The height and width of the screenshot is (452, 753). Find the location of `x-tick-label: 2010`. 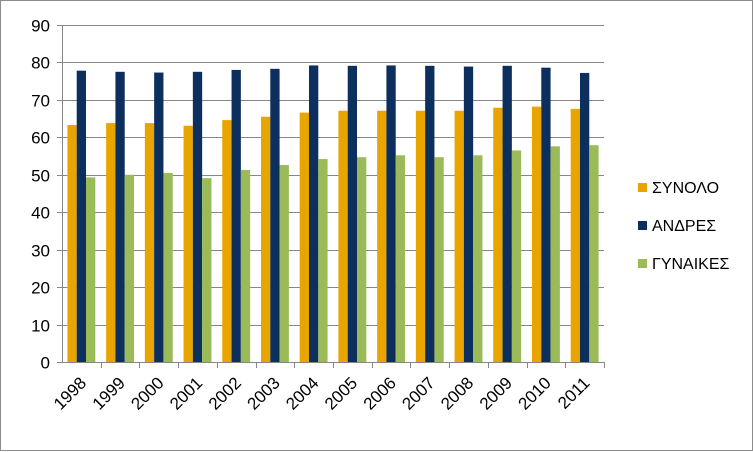

x-tick-label: 2010 is located at coordinates (535, 393).